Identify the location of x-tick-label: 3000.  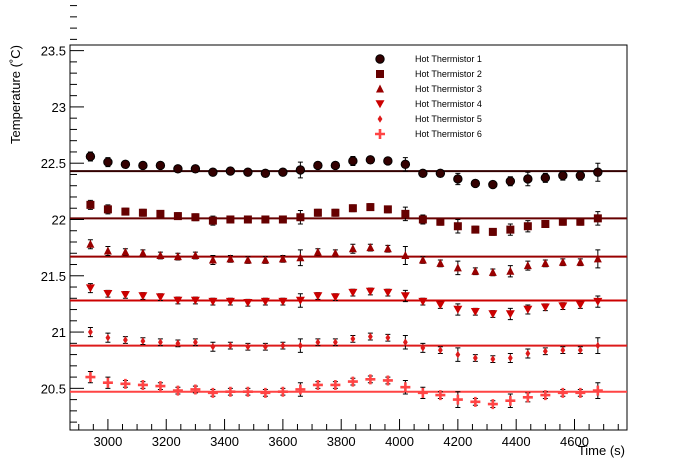
(107, 441).